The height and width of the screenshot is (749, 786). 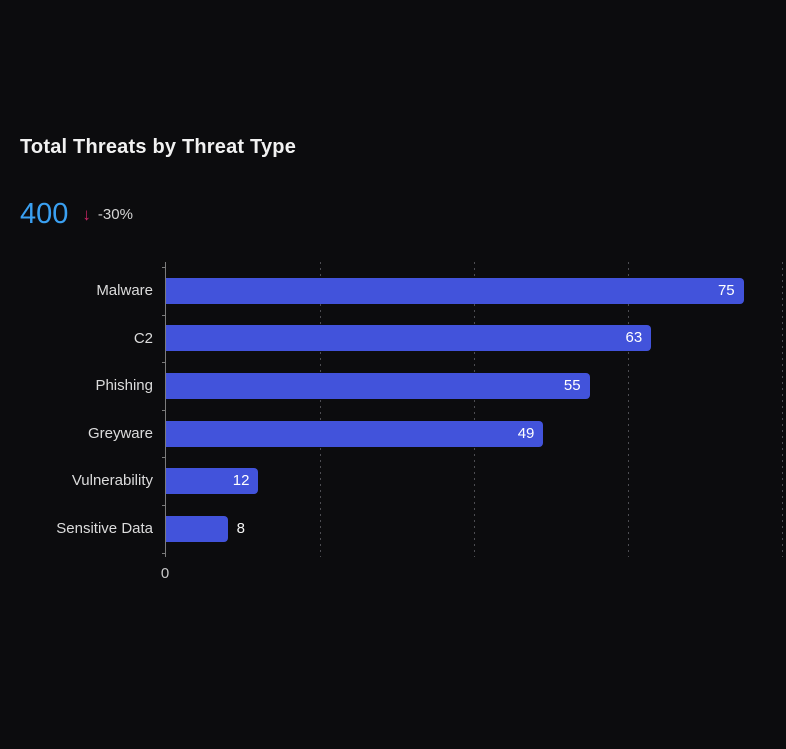 What do you see at coordinates (124, 386) in the screenshot?
I see `category-label-phishing: Phishing` at bounding box center [124, 386].